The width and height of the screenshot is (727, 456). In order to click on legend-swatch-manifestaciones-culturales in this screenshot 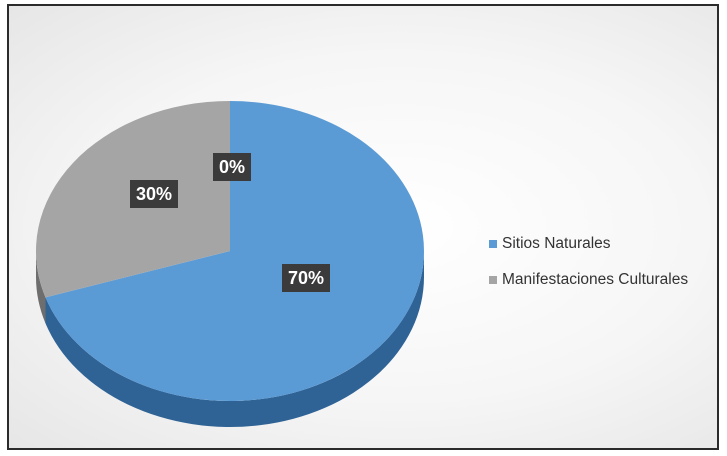, I will do `click(493, 280)`.